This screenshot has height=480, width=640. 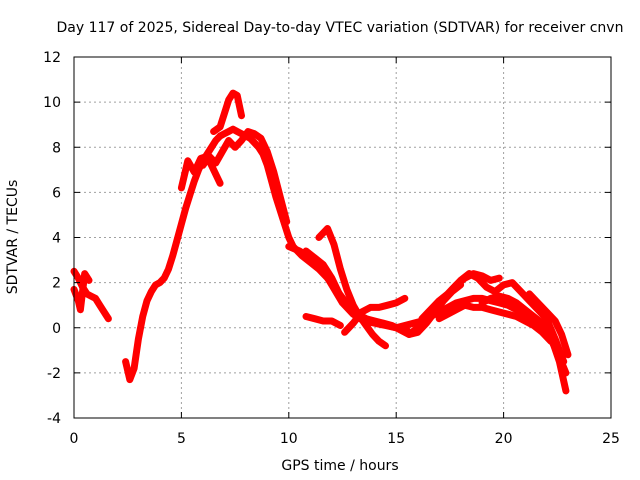 What do you see at coordinates (56, 239) in the screenshot?
I see `y-tick-label: 4` at bounding box center [56, 239].